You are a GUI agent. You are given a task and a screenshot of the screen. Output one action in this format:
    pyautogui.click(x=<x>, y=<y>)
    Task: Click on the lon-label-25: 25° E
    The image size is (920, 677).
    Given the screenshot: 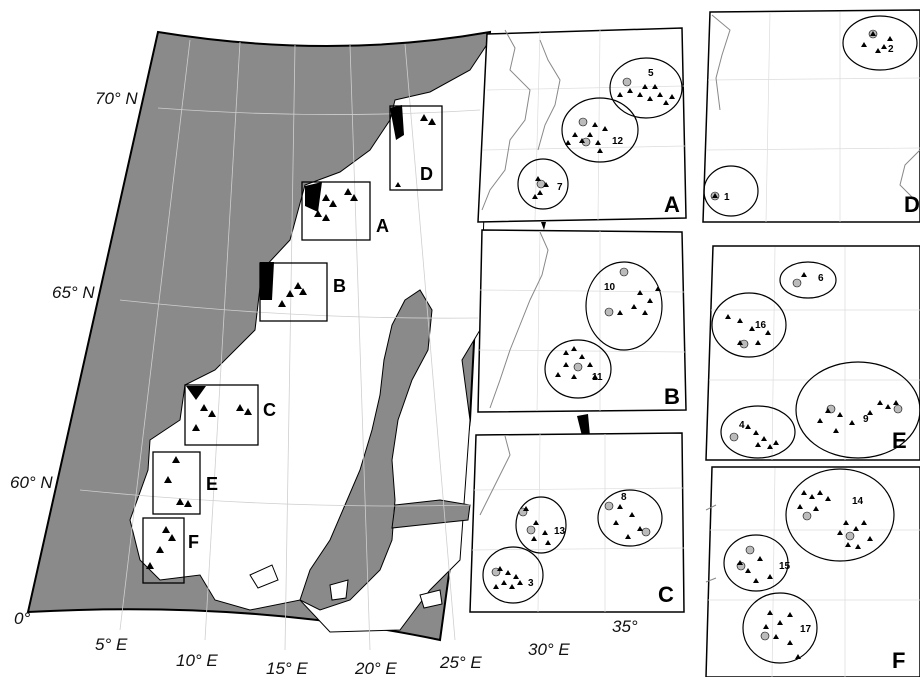 What is the action you would take?
    pyautogui.click(x=460, y=662)
    